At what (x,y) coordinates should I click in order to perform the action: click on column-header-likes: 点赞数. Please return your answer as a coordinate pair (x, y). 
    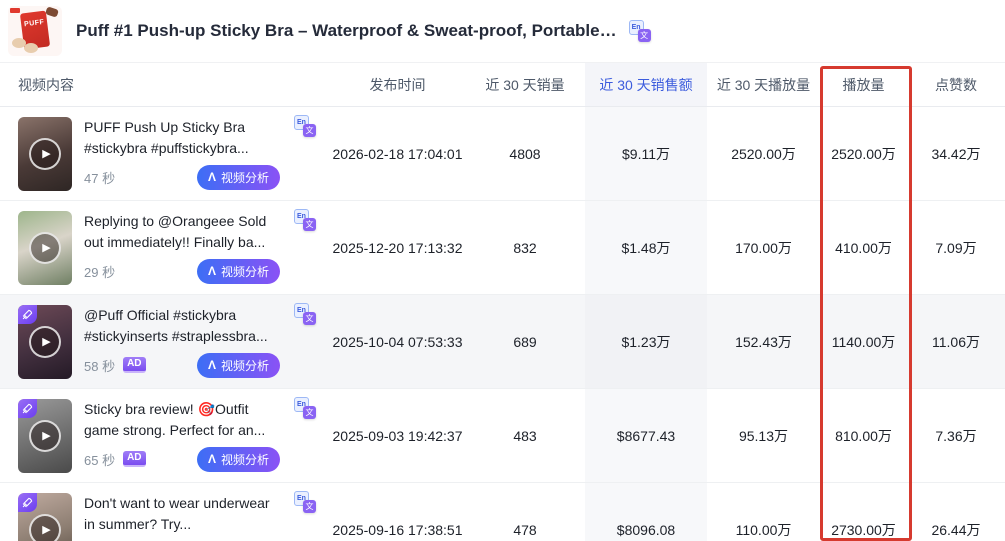
    Looking at the image, I should click on (956, 84).